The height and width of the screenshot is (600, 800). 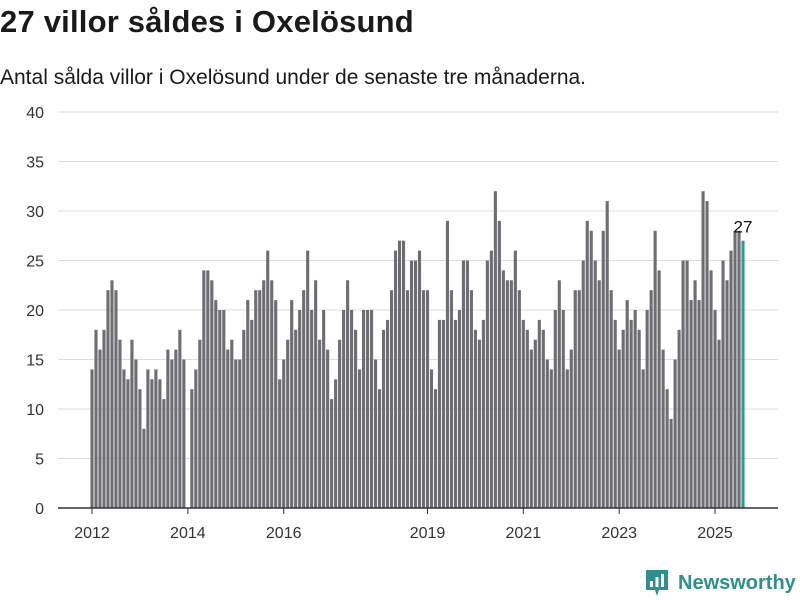 What do you see at coordinates (657, 583) in the screenshot?
I see `newsworthy-logo-icon` at bounding box center [657, 583].